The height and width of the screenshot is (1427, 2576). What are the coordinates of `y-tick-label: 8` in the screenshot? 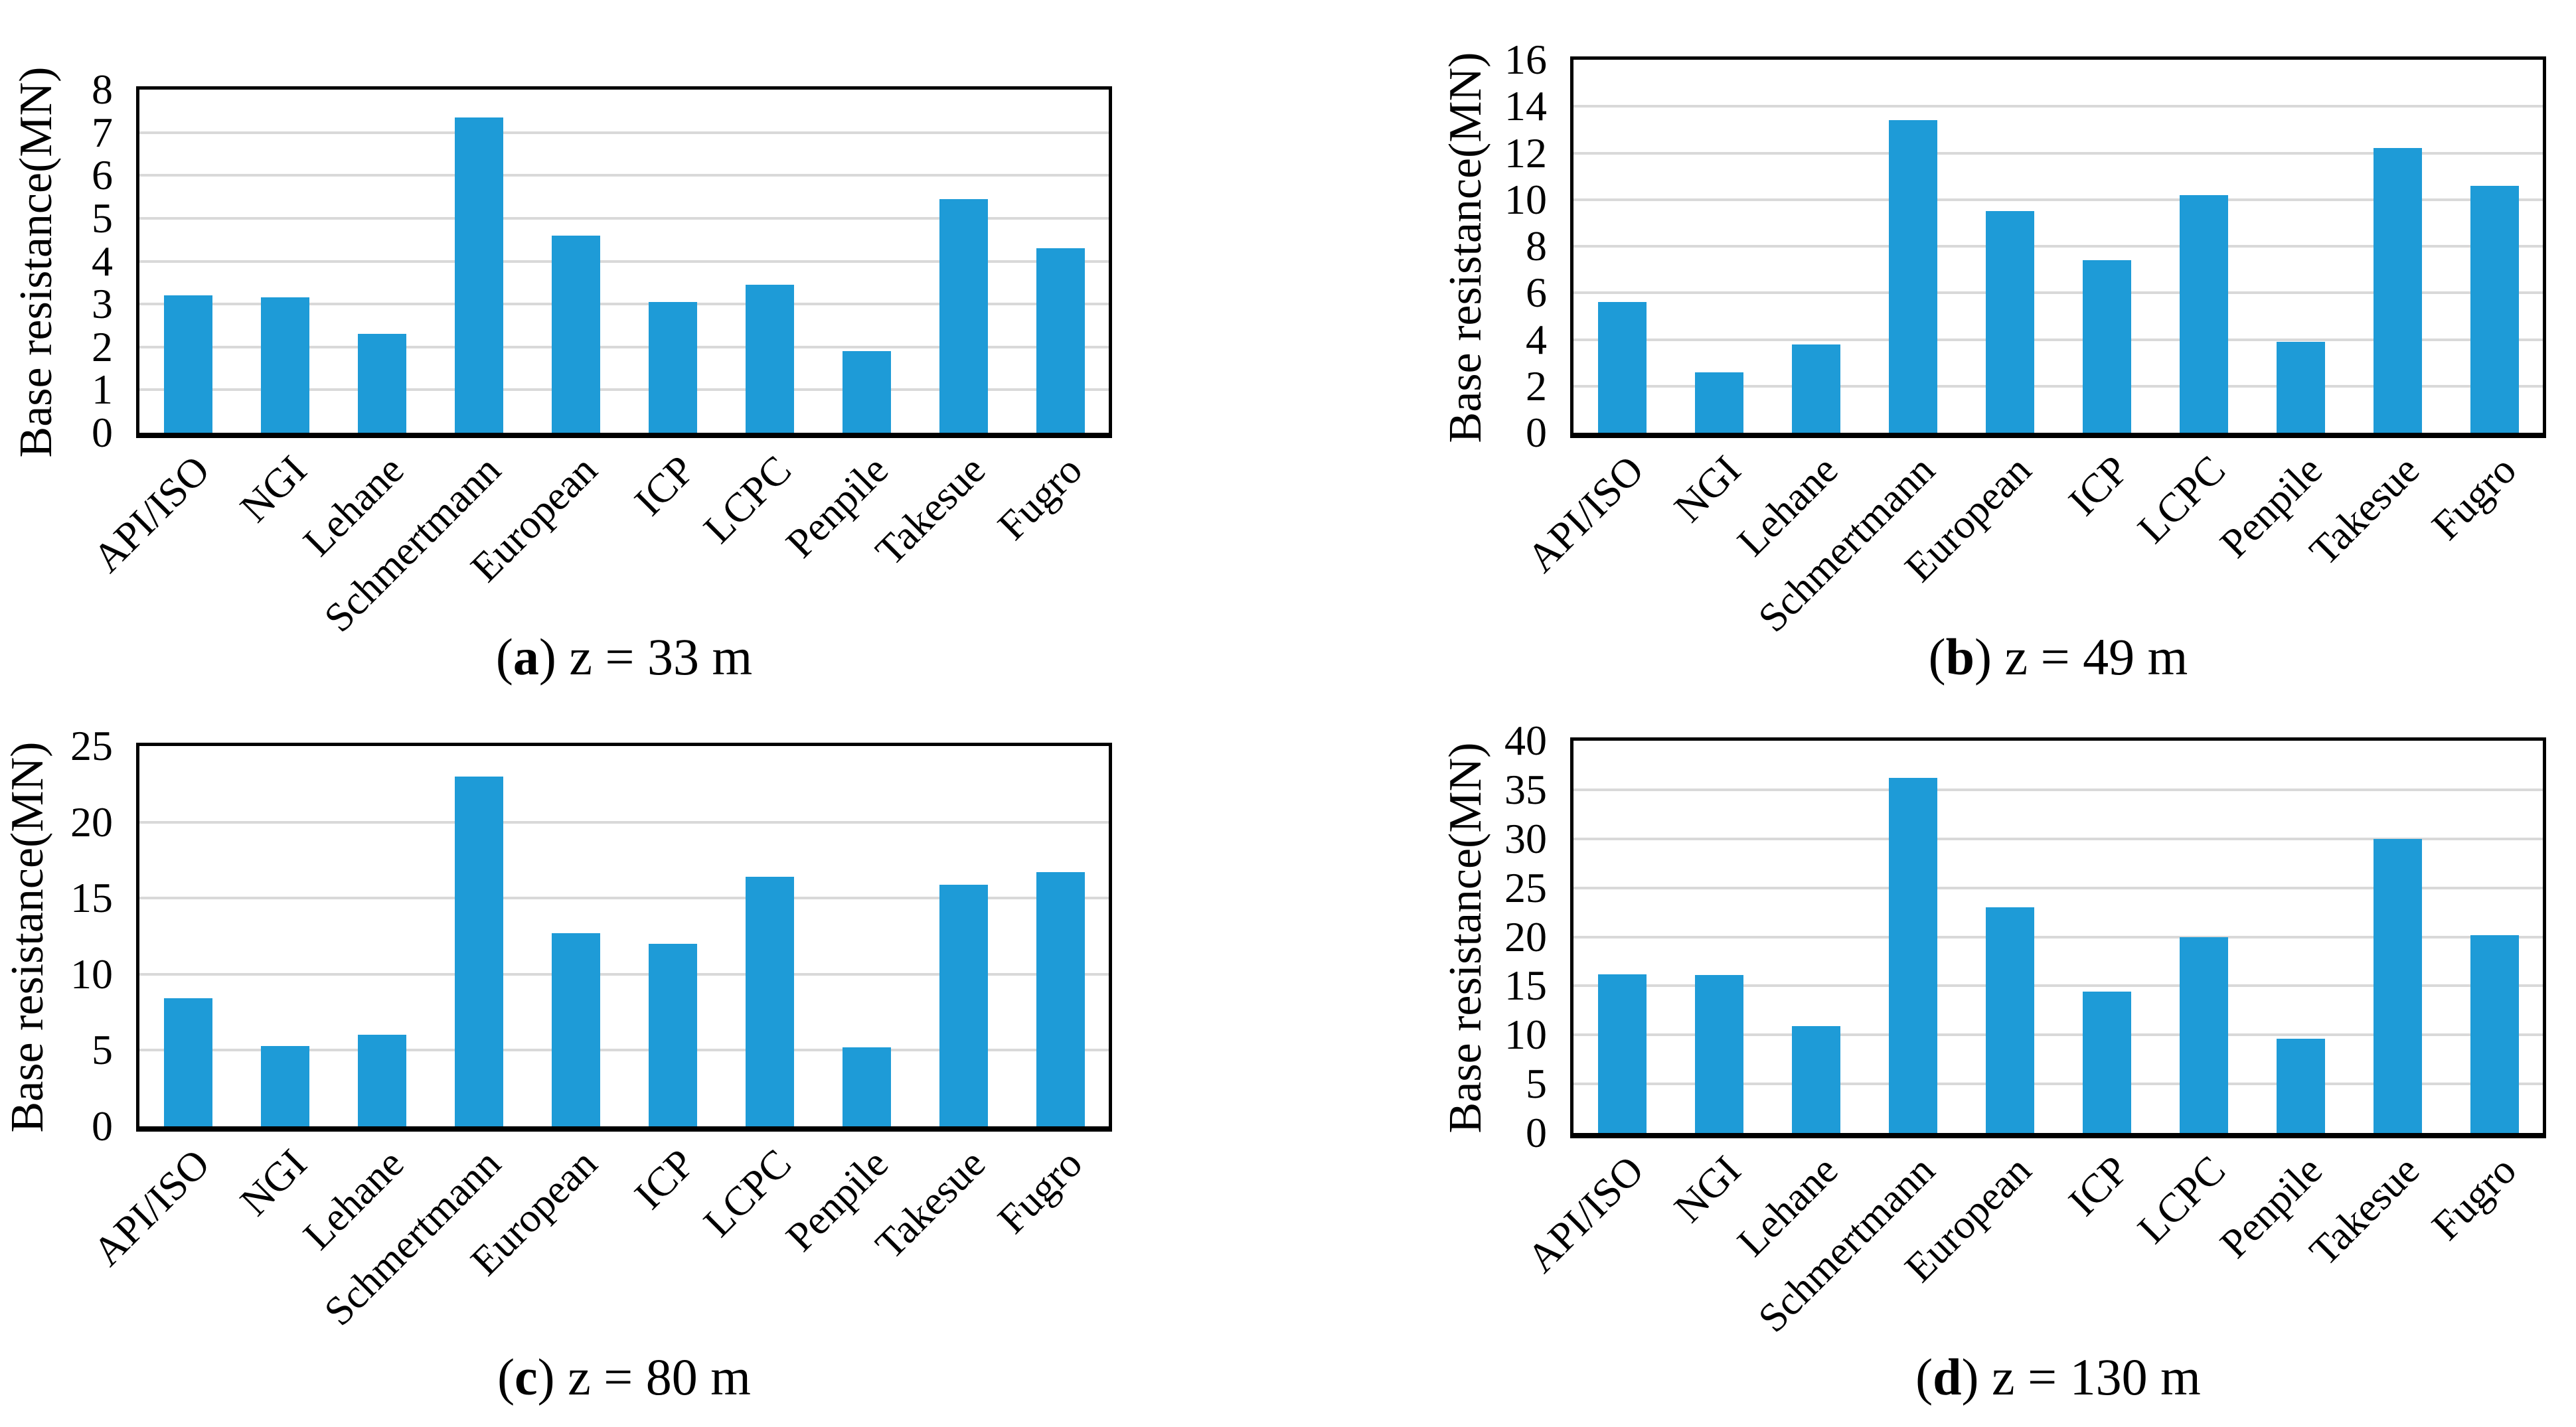 It's located at (102, 89).